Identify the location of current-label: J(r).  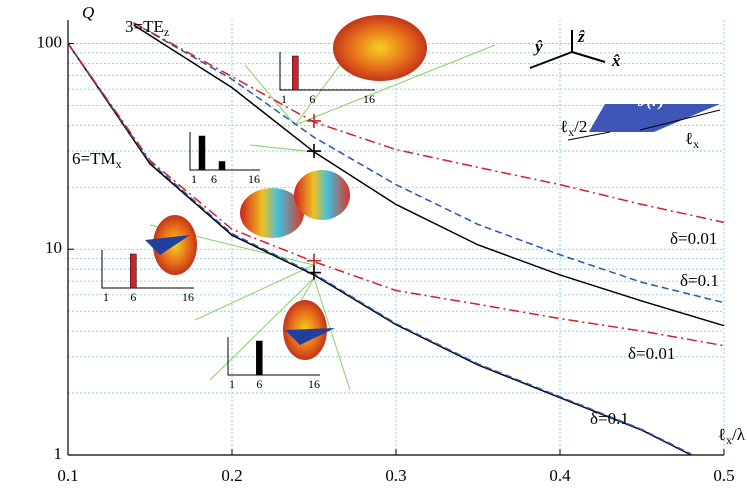
(650, 100).